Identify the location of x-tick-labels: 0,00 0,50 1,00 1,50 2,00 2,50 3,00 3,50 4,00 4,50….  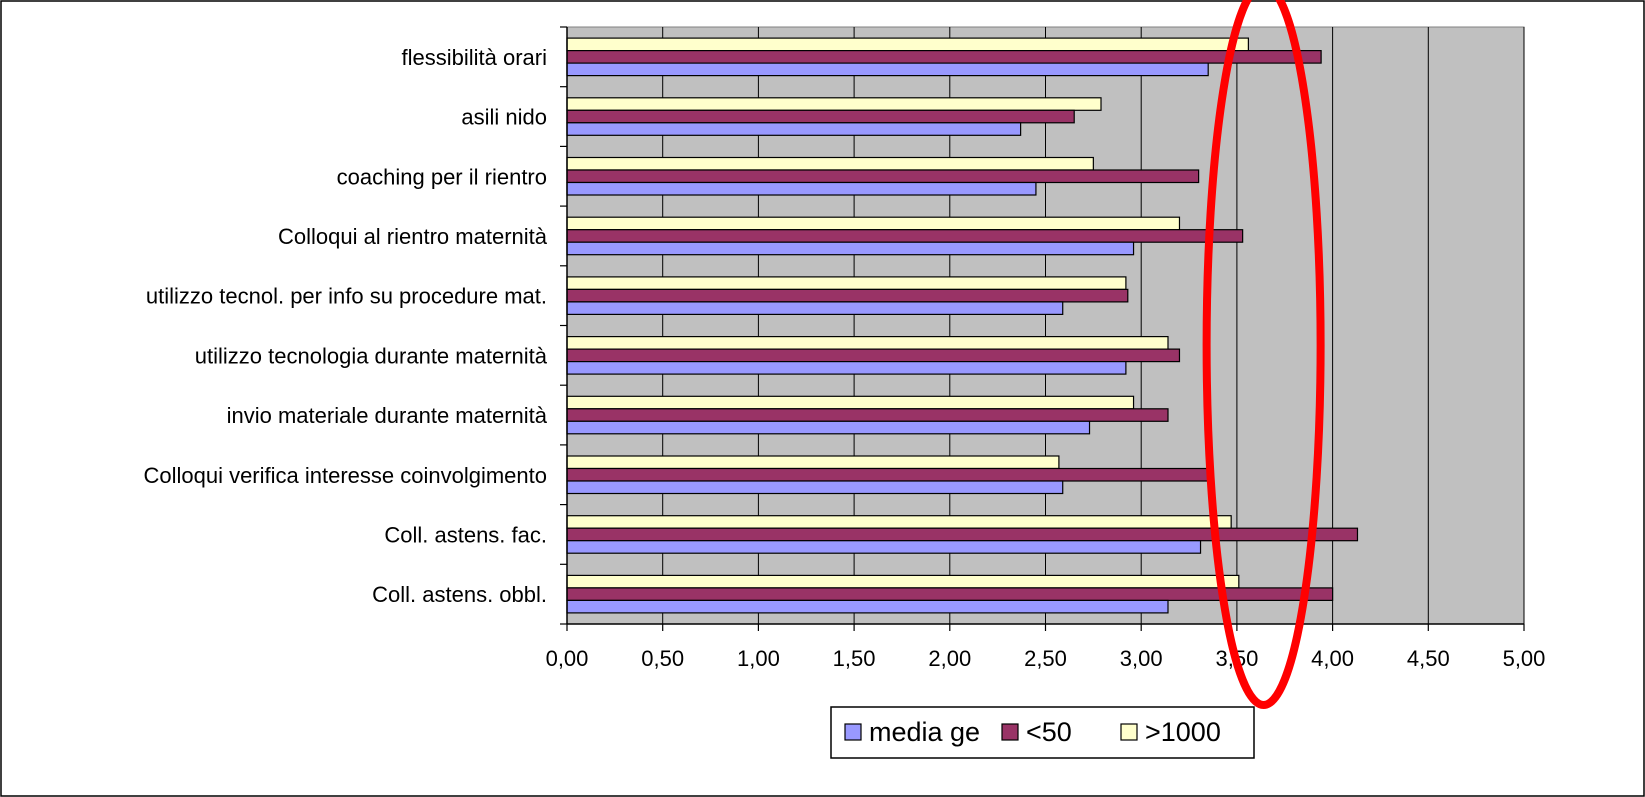
(1046, 658).